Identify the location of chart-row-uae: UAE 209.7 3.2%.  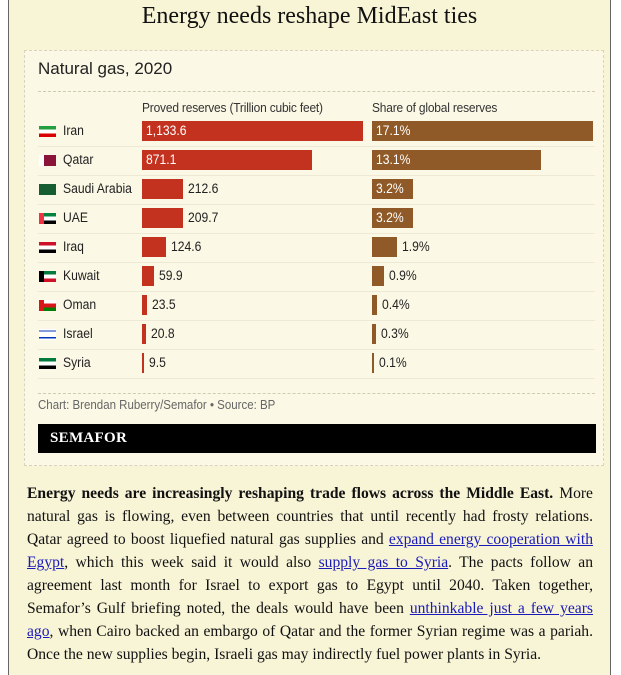
(316, 219).